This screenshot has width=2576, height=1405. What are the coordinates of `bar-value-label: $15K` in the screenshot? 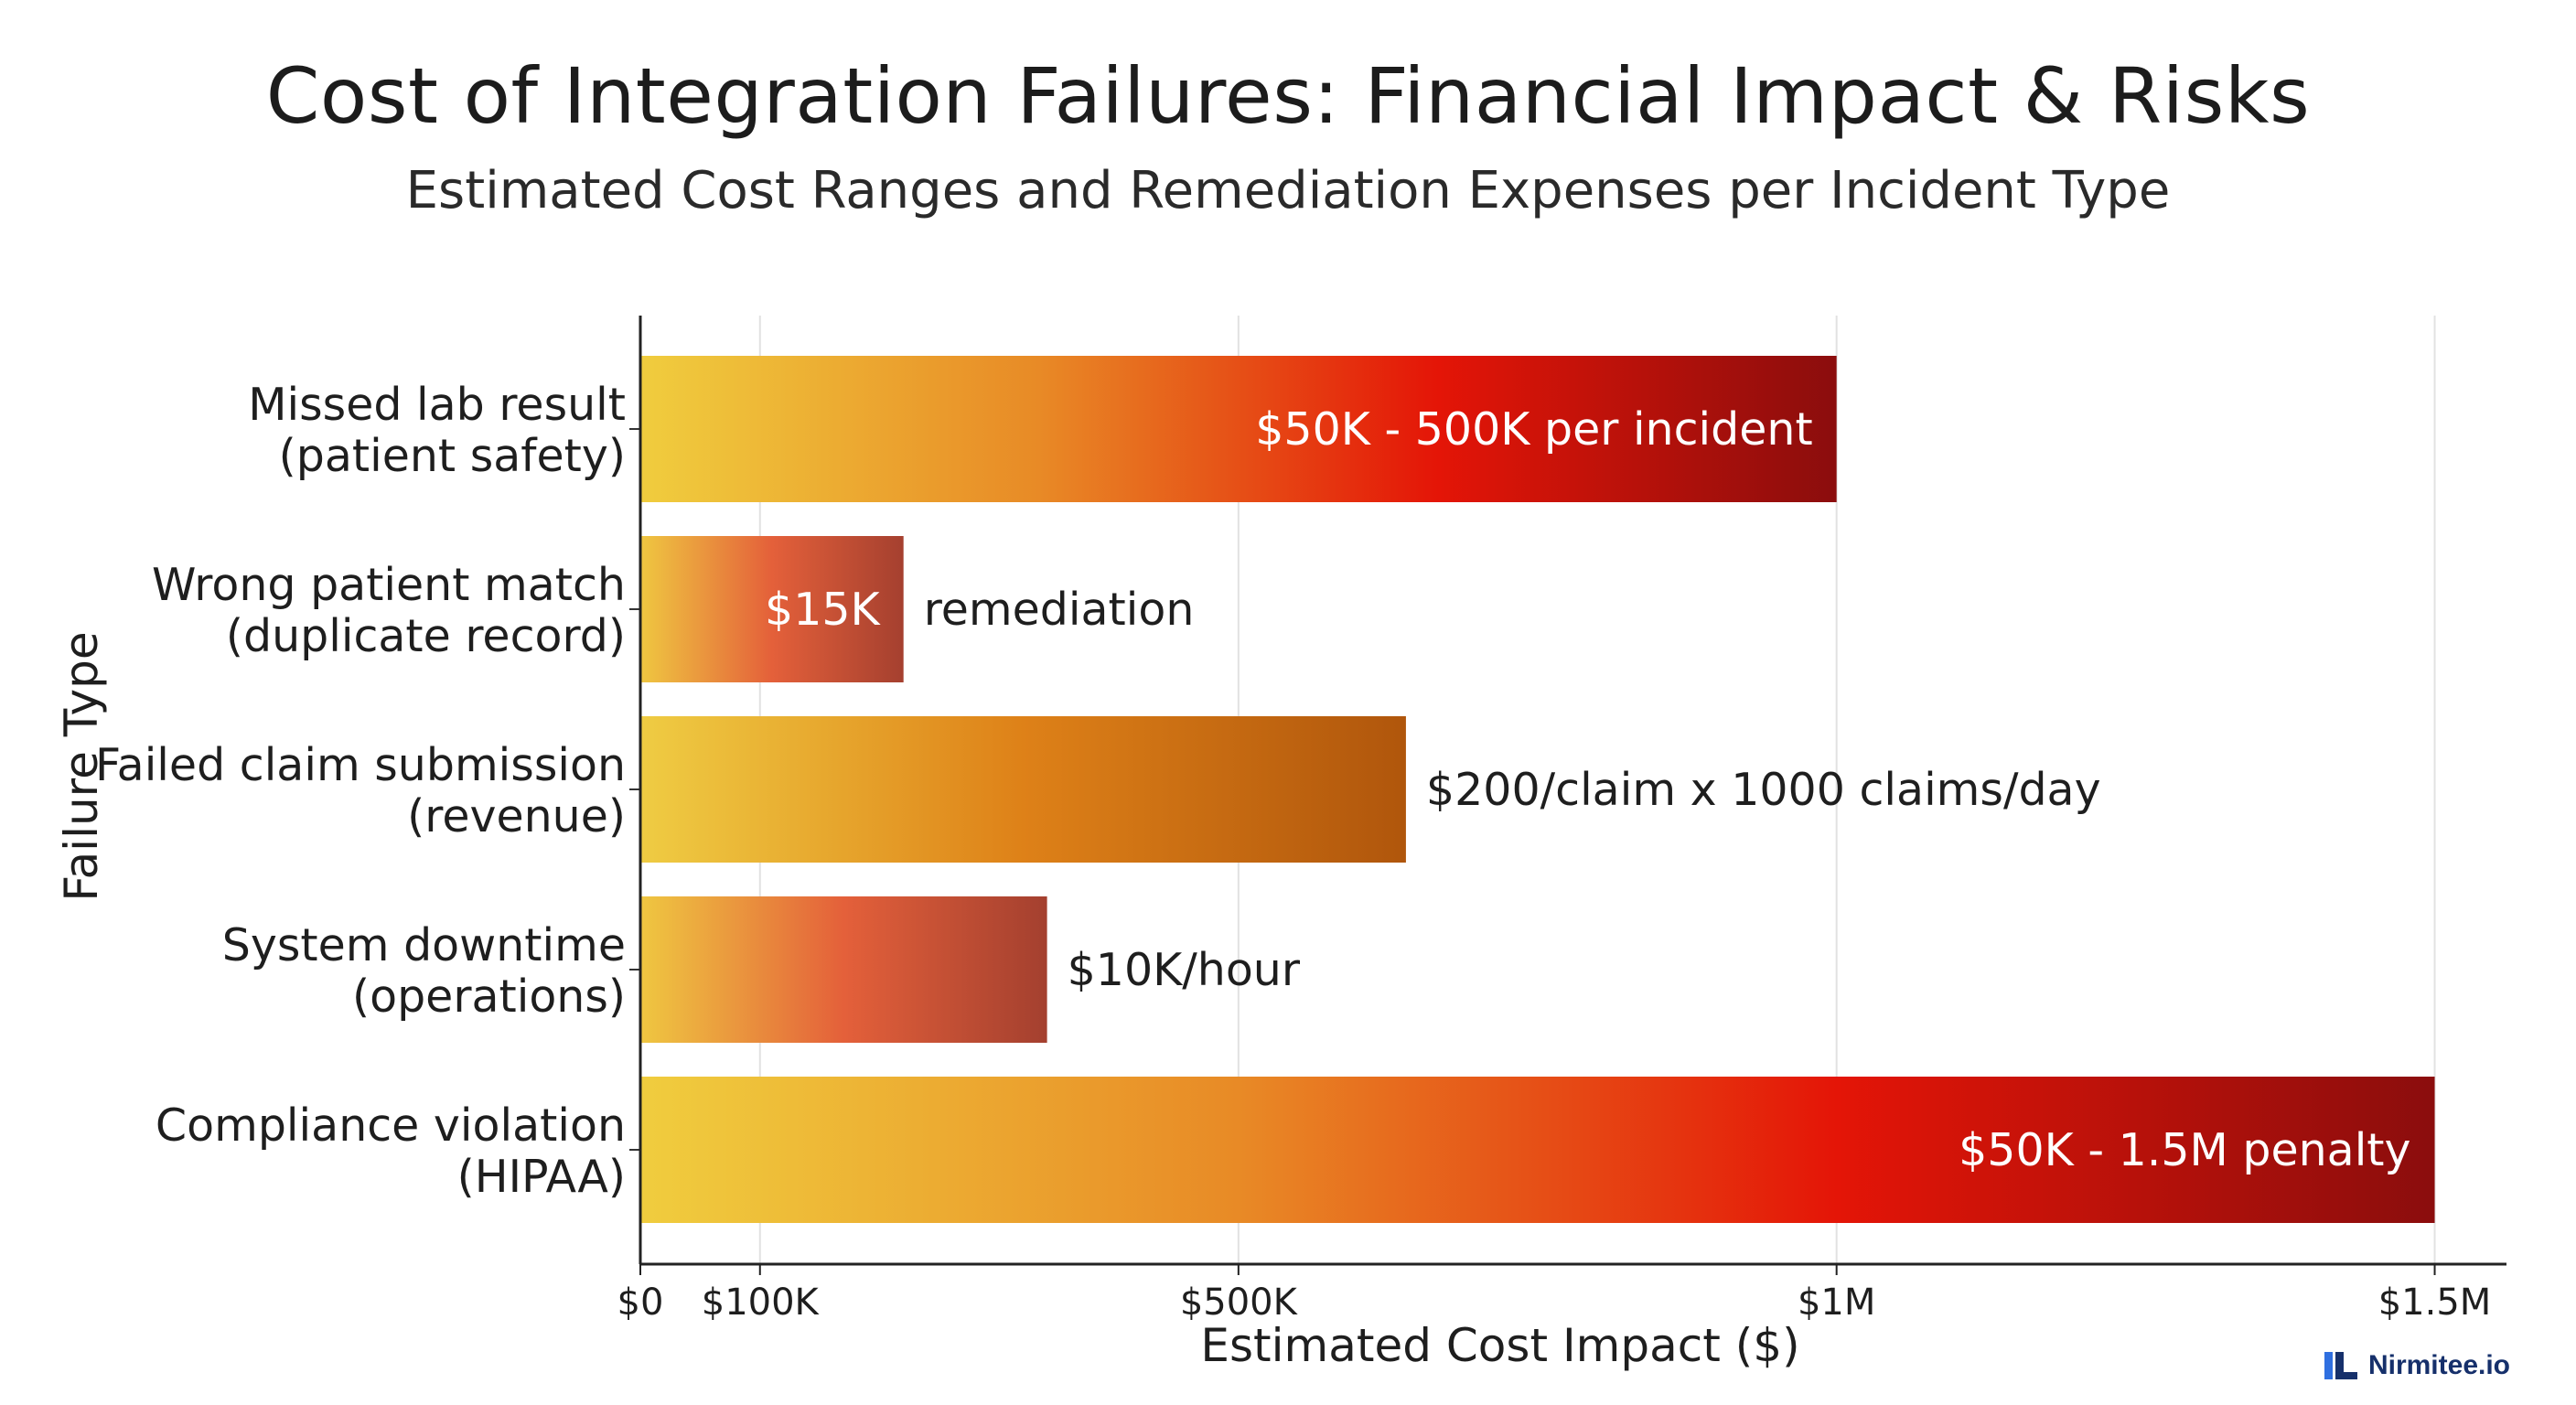 It's located at (823, 610).